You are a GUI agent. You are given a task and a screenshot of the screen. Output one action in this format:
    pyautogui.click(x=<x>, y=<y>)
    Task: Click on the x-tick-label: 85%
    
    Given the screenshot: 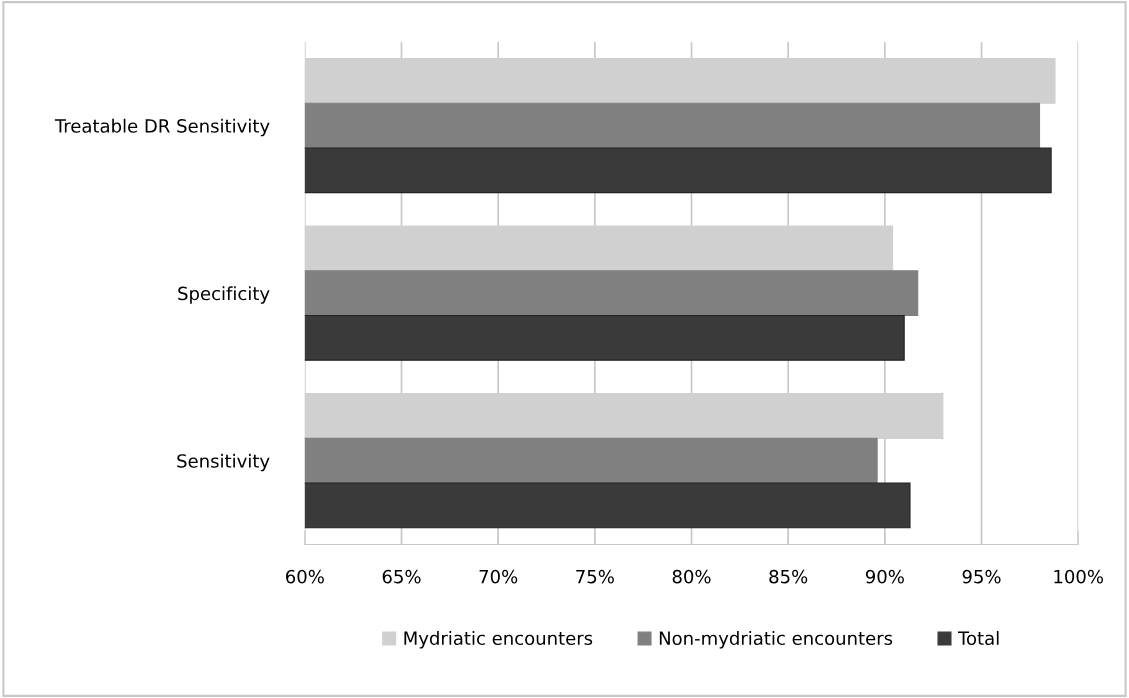 What is the action you would take?
    pyautogui.click(x=788, y=576)
    